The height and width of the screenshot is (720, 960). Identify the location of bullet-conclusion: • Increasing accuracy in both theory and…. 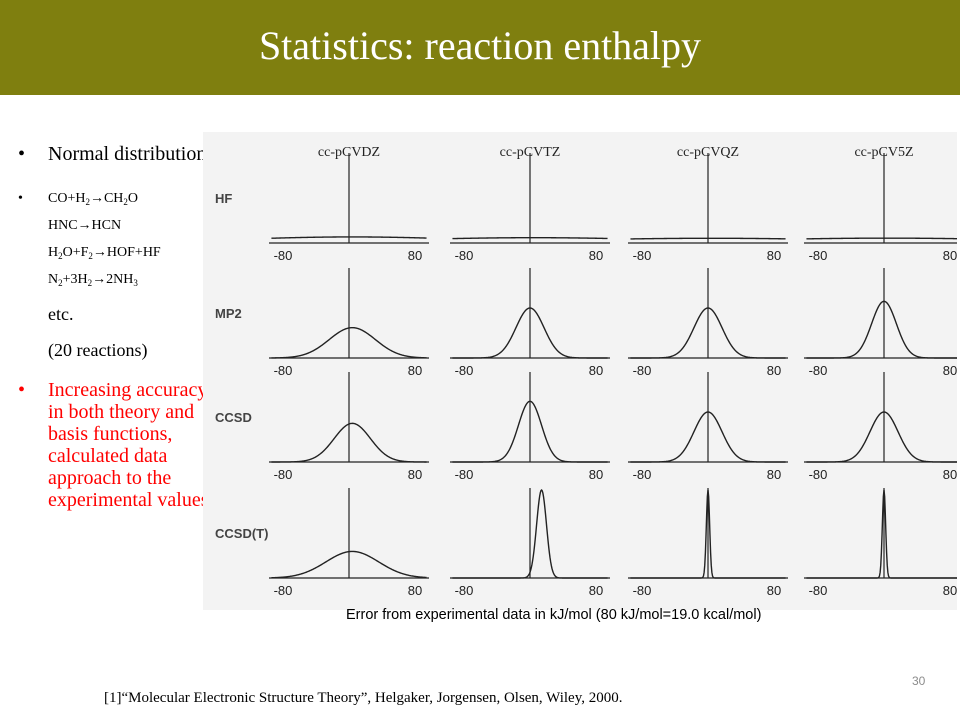
(118, 445).